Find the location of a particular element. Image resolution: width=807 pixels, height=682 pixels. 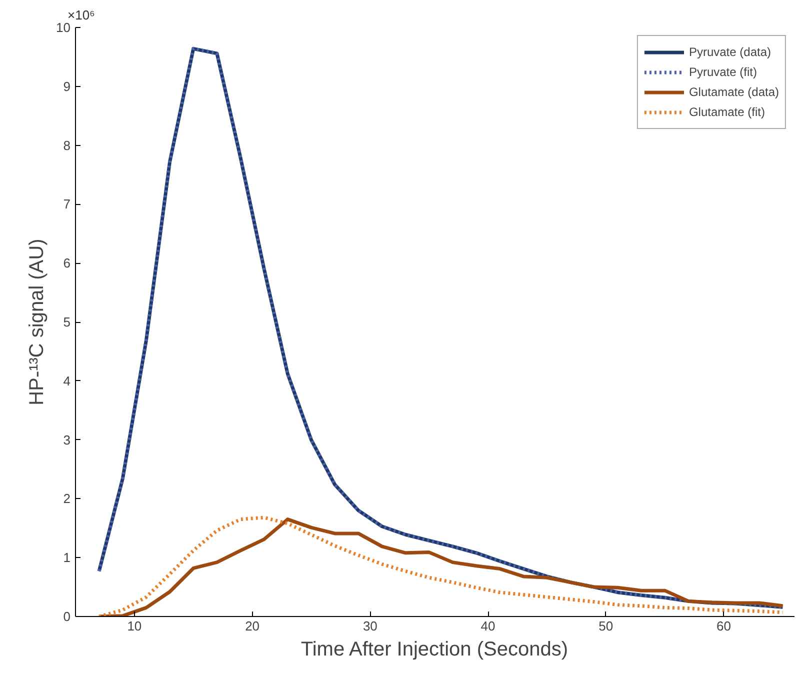

legend-label: Pyruvate (data) is located at coordinates (729, 52).